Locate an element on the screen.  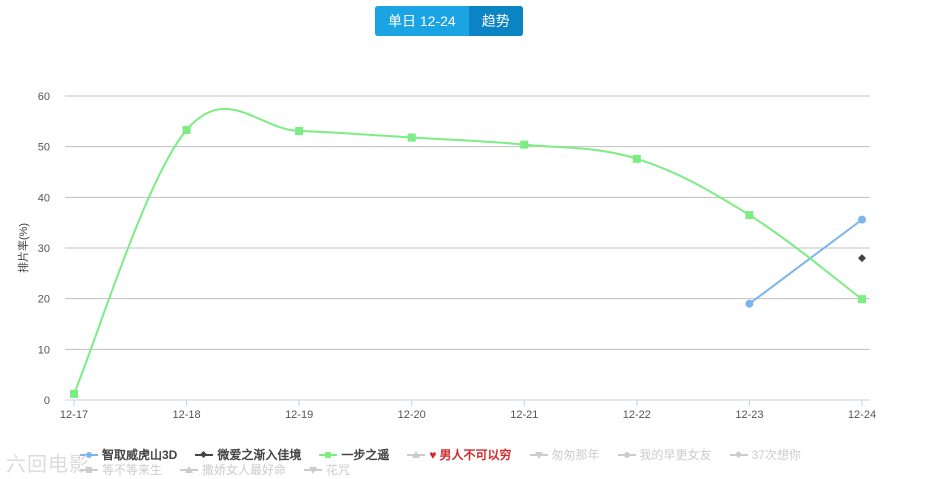
legend-label: 撒娇女人最好命 is located at coordinates (244, 470).